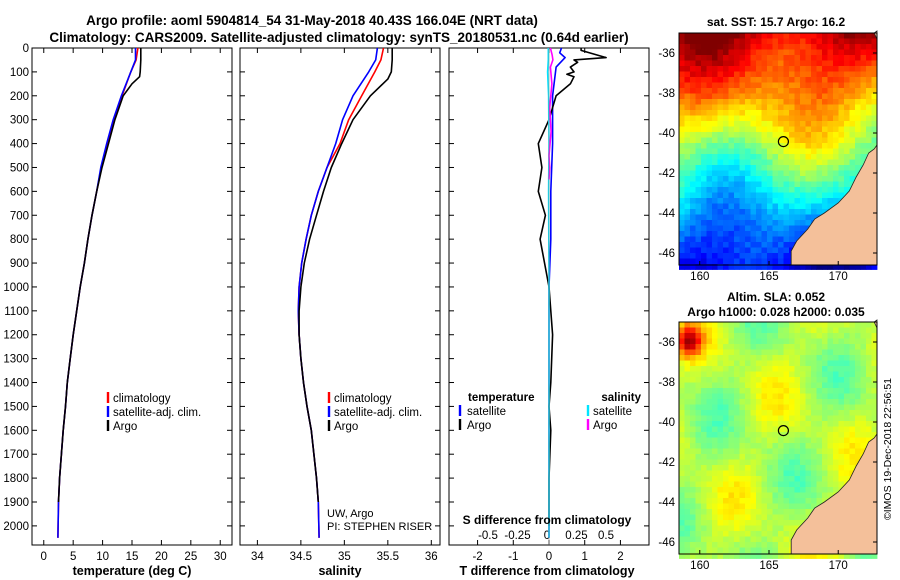  I want to click on legend-label: climatology, so click(142, 399).